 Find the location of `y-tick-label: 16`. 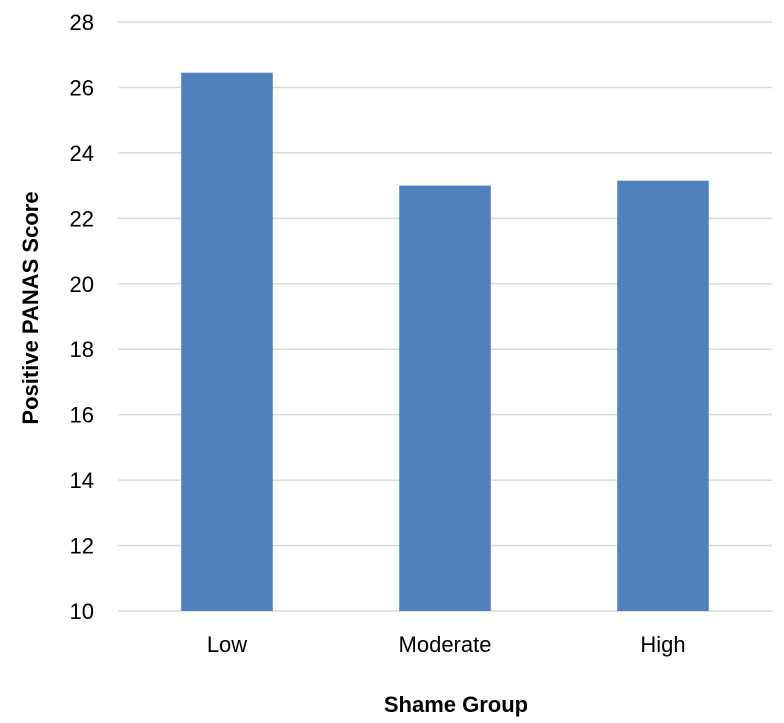

y-tick-label: 16 is located at coordinates (82, 415).